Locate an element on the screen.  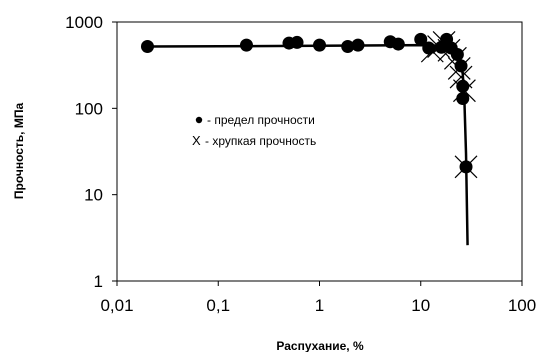
x-tick-label: 10 is located at coordinates (420, 305).